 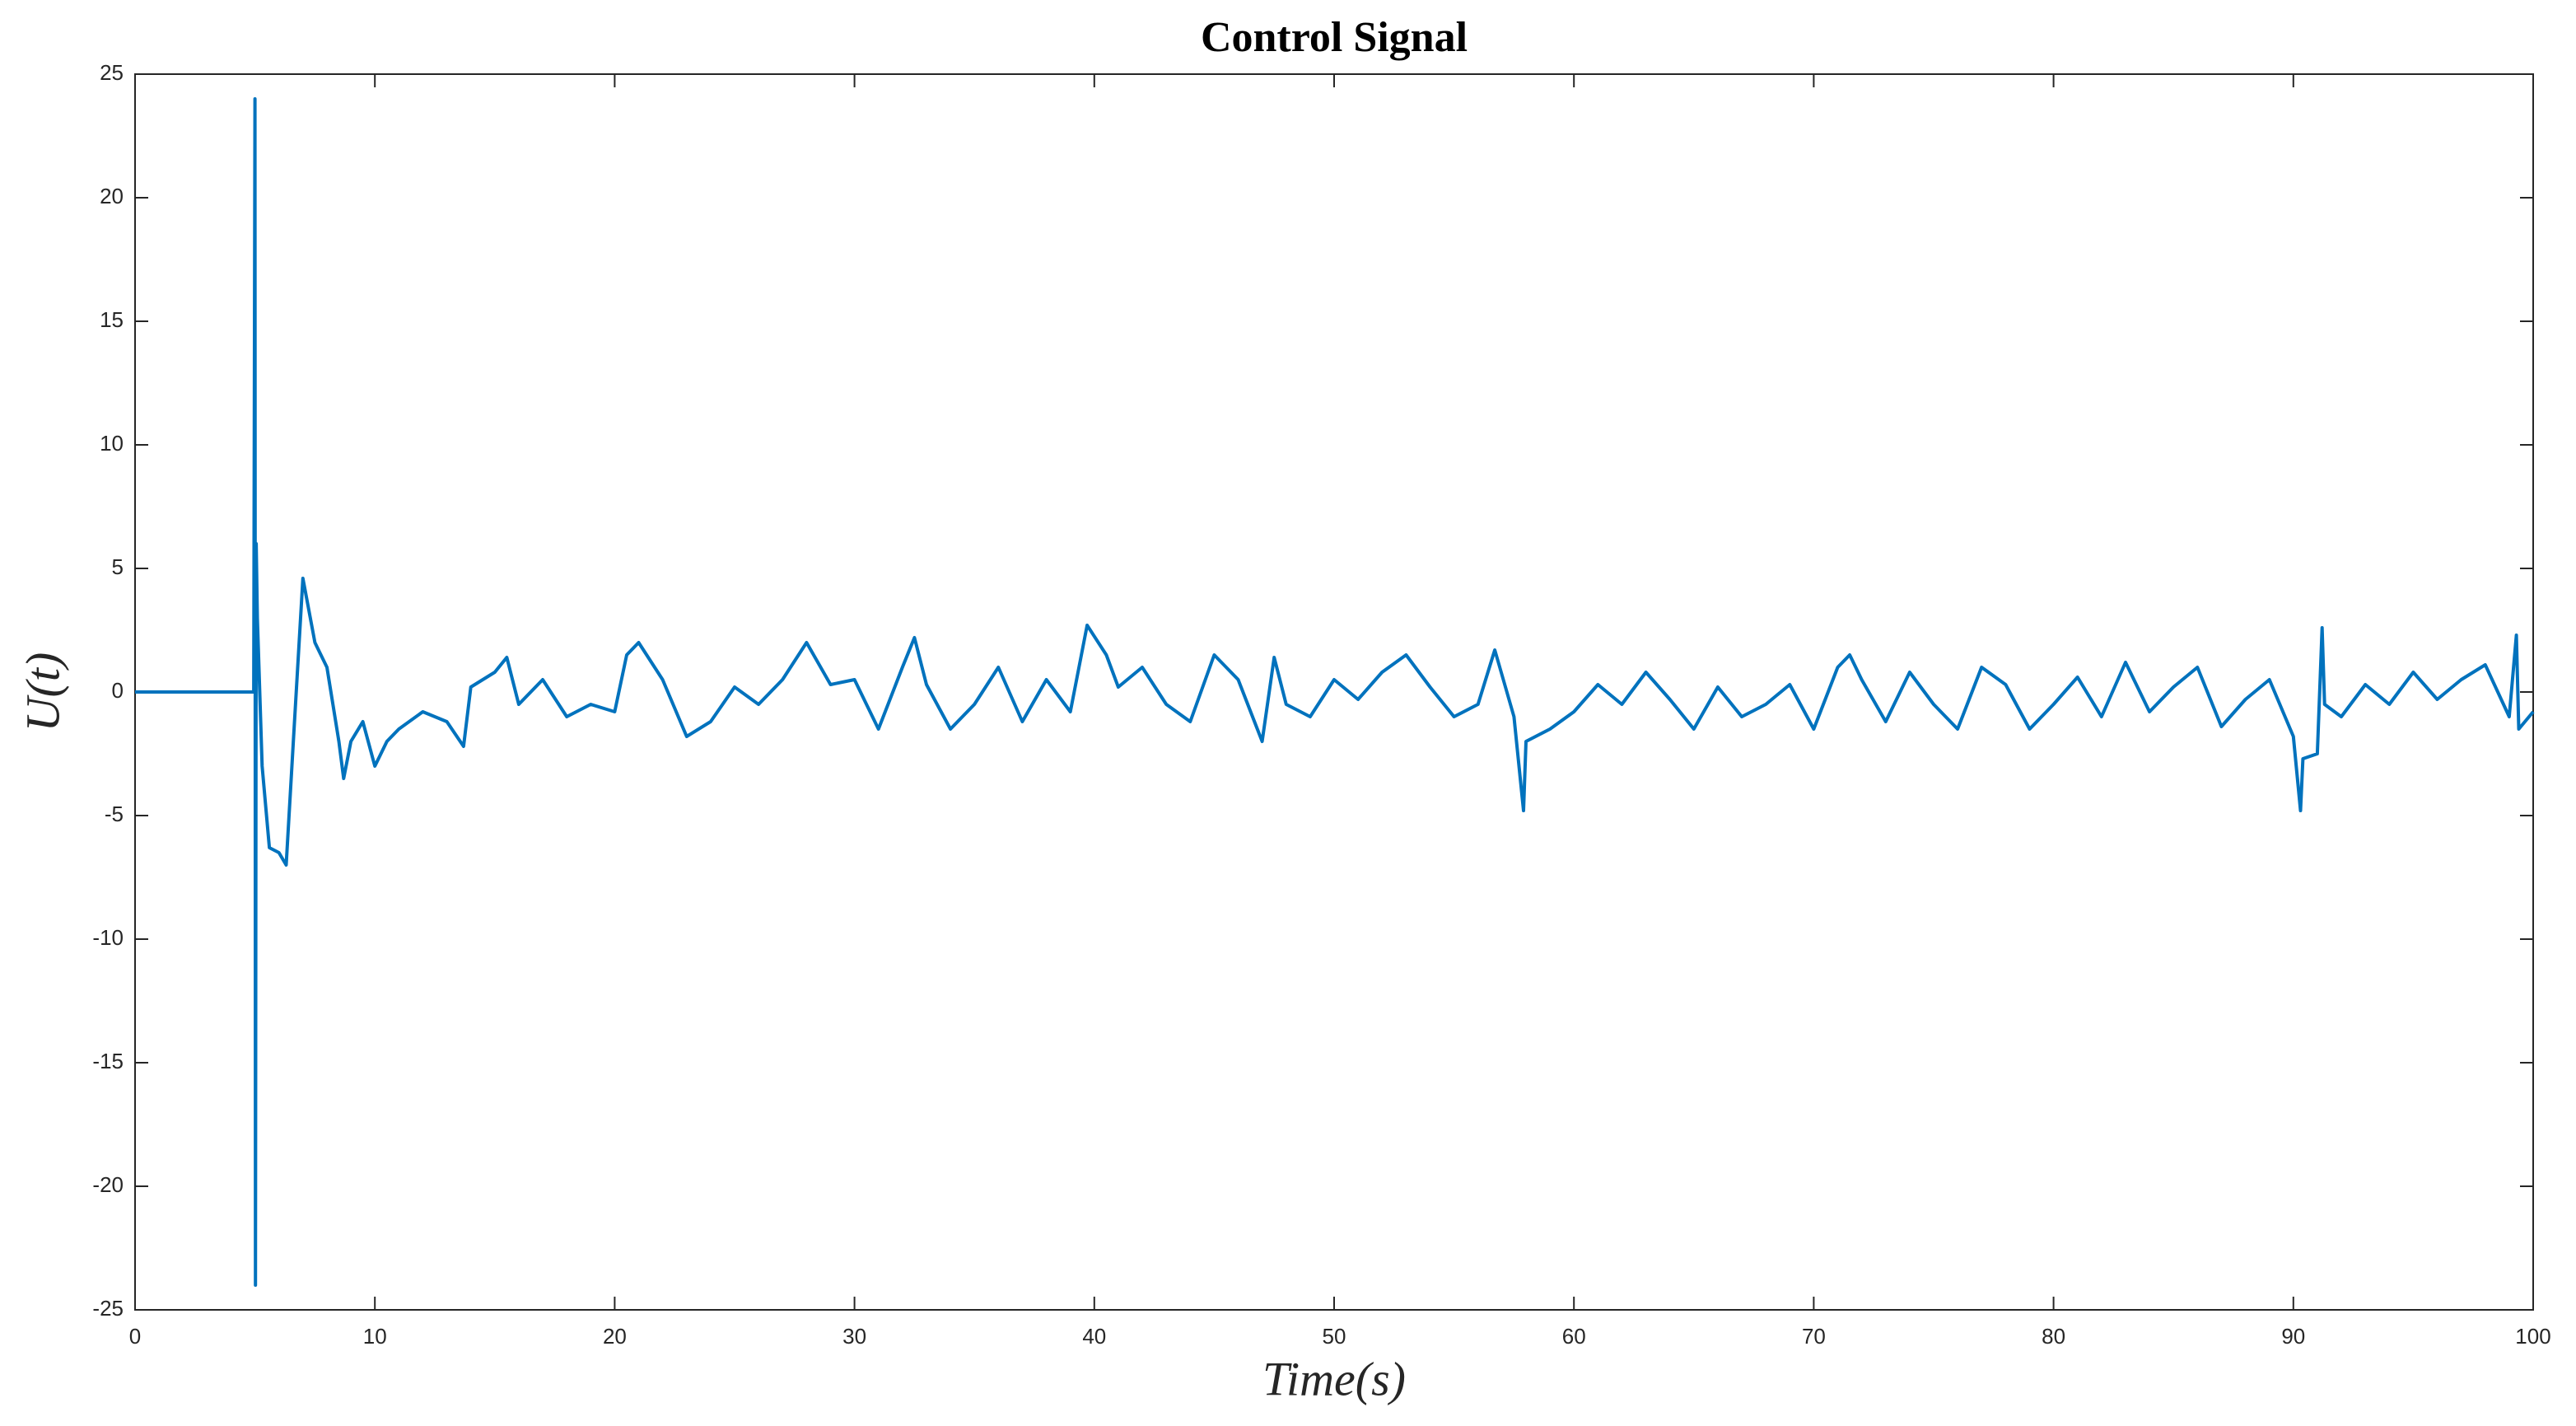 What do you see at coordinates (118, 690) in the screenshot?
I see `y-tick-label: 0` at bounding box center [118, 690].